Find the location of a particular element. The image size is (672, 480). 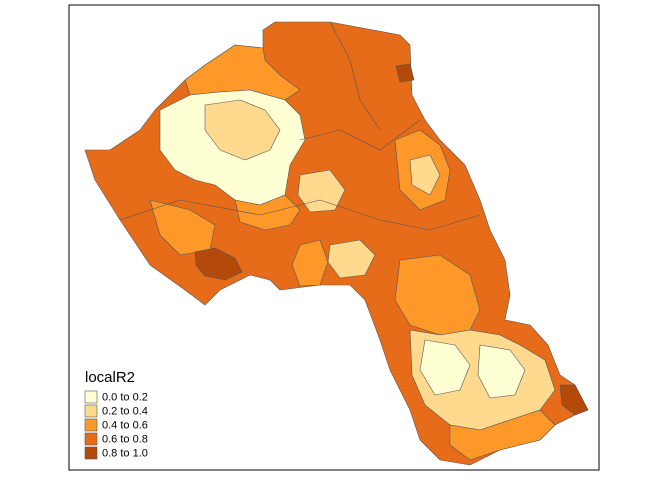

legend-label: 0.4 to 0.6 is located at coordinates (125, 425).